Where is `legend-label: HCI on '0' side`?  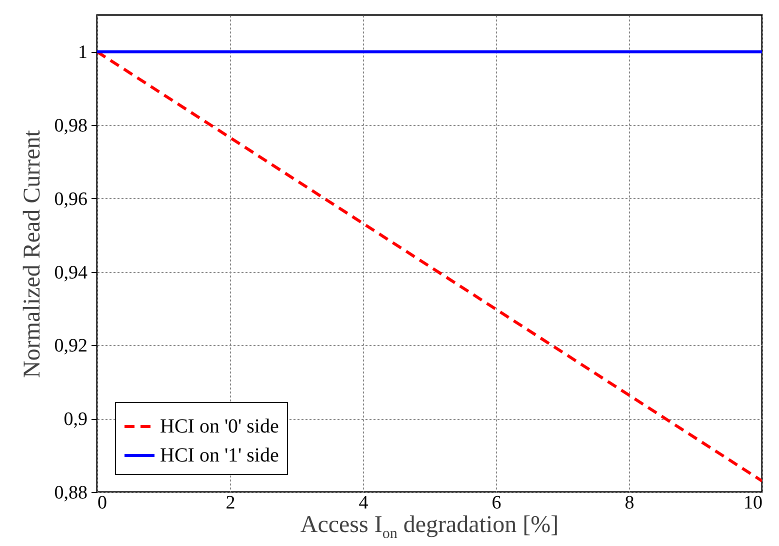 legend-label: HCI on '0' side is located at coordinates (219, 427).